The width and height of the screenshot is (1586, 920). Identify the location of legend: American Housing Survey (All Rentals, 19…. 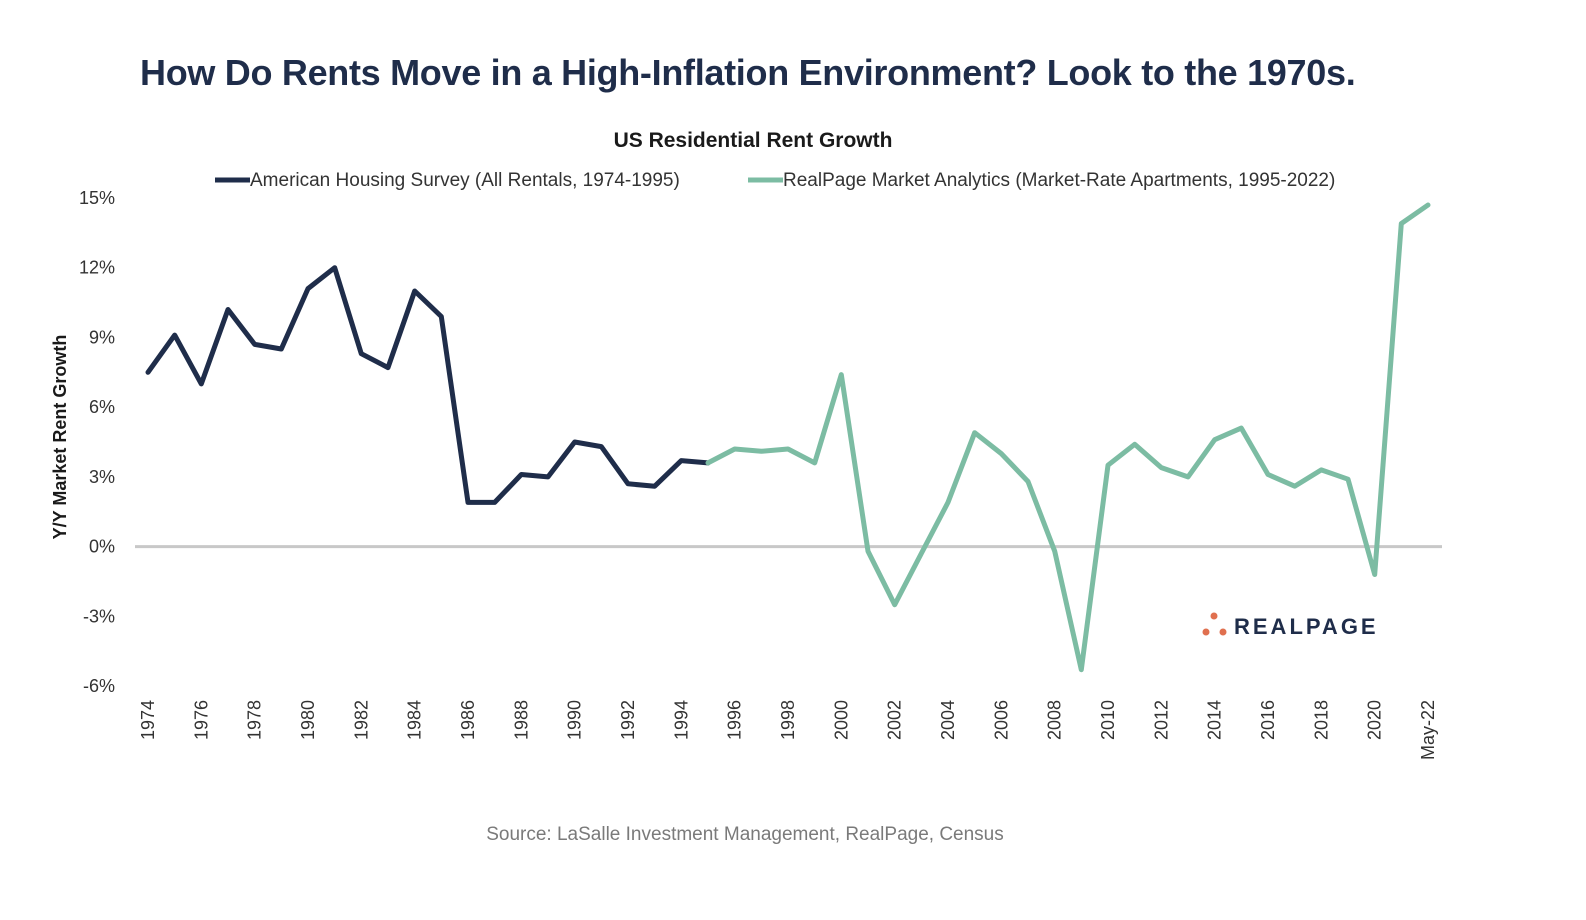
(775, 180).